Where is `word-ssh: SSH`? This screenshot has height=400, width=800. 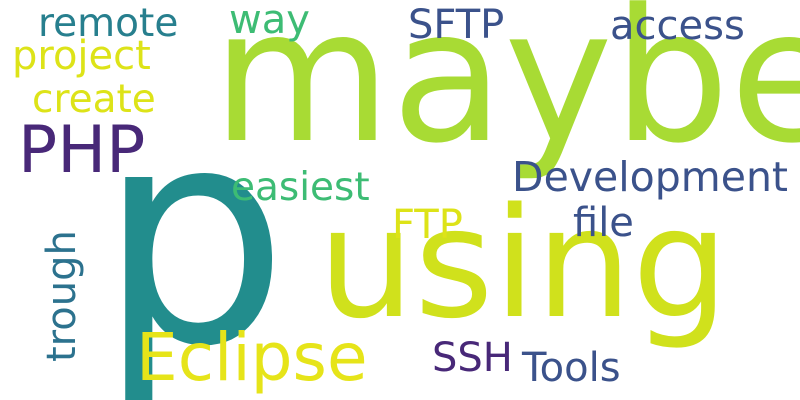 word-ssh: SSH is located at coordinates (472, 358).